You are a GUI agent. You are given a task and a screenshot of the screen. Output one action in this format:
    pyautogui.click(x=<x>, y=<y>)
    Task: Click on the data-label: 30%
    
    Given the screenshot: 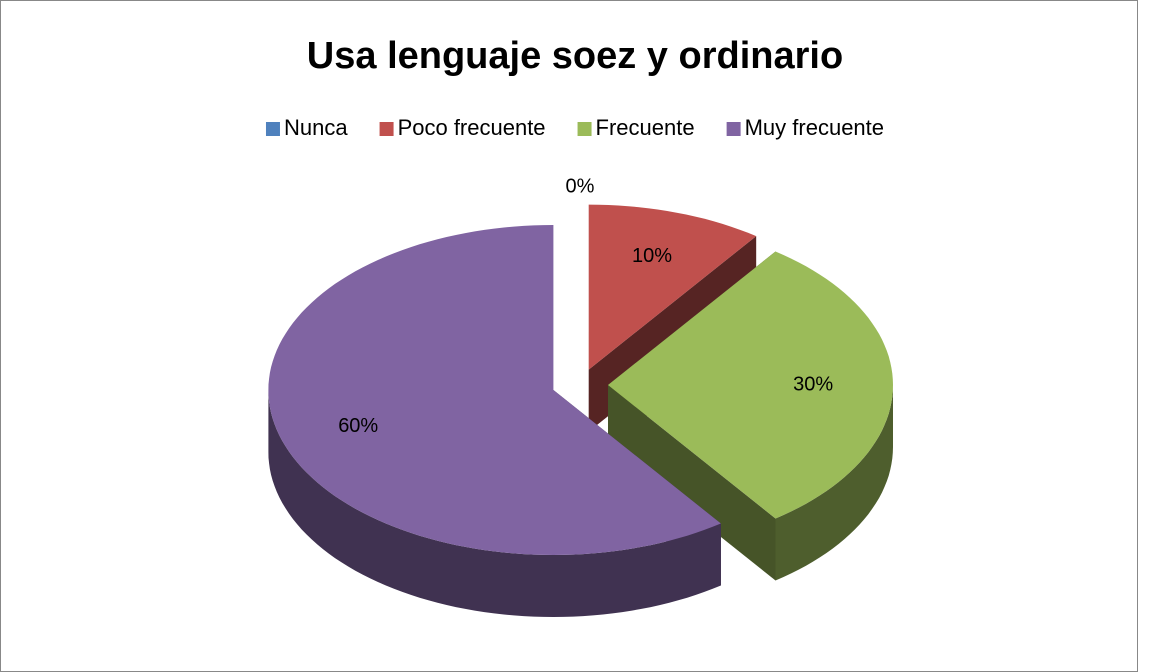 What is the action you would take?
    pyautogui.click(x=813, y=384)
    